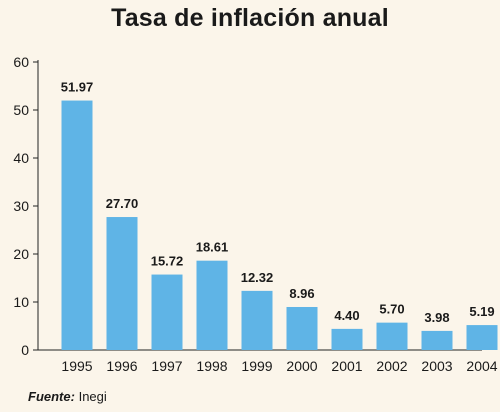  I want to click on bar-1996, so click(122, 283).